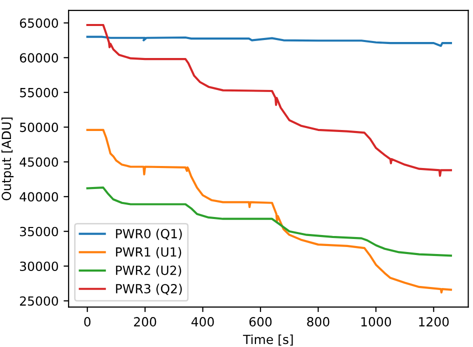 This screenshot has width=473, height=347. I want to click on x-tick-label: 800, so click(318, 321).